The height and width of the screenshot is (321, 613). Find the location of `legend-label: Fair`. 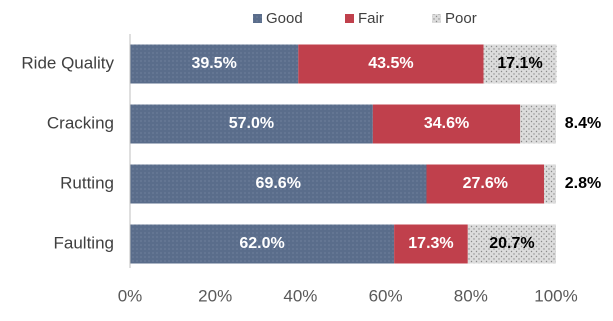

legend-label: Fair is located at coordinates (371, 18).